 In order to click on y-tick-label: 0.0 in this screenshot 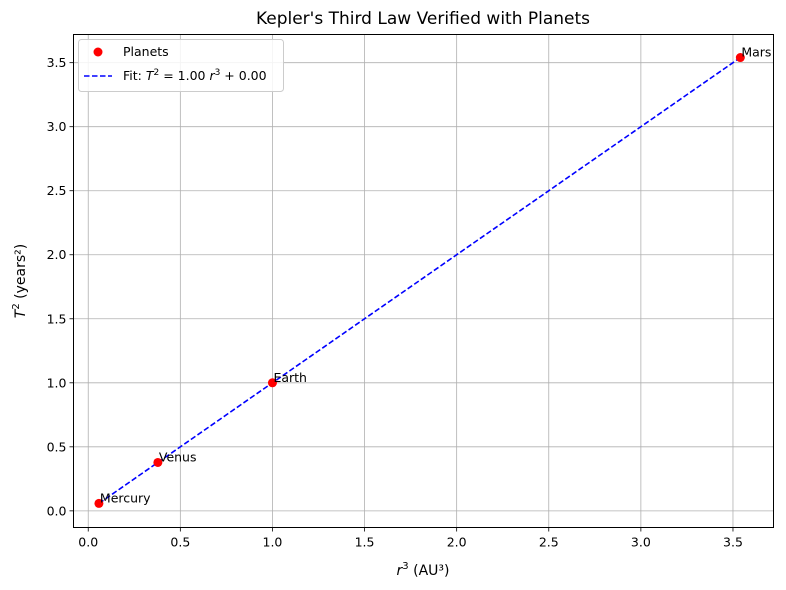, I will do `click(57, 510)`.